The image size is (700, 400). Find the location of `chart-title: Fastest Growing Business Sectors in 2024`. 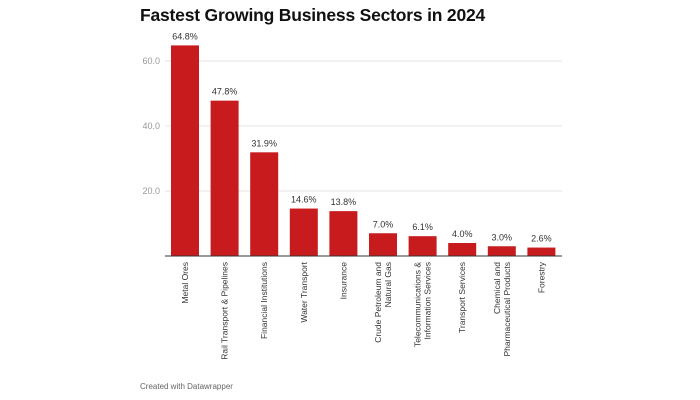

chart-title: Fastest Growing Business Sectors in 2024 is located at coordinates (313, 15).